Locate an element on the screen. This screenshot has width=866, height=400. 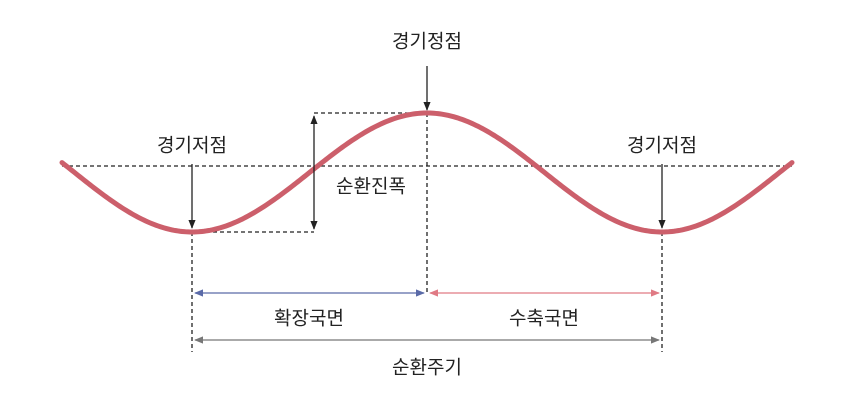
label-bg is located at coordinates (371, 187).